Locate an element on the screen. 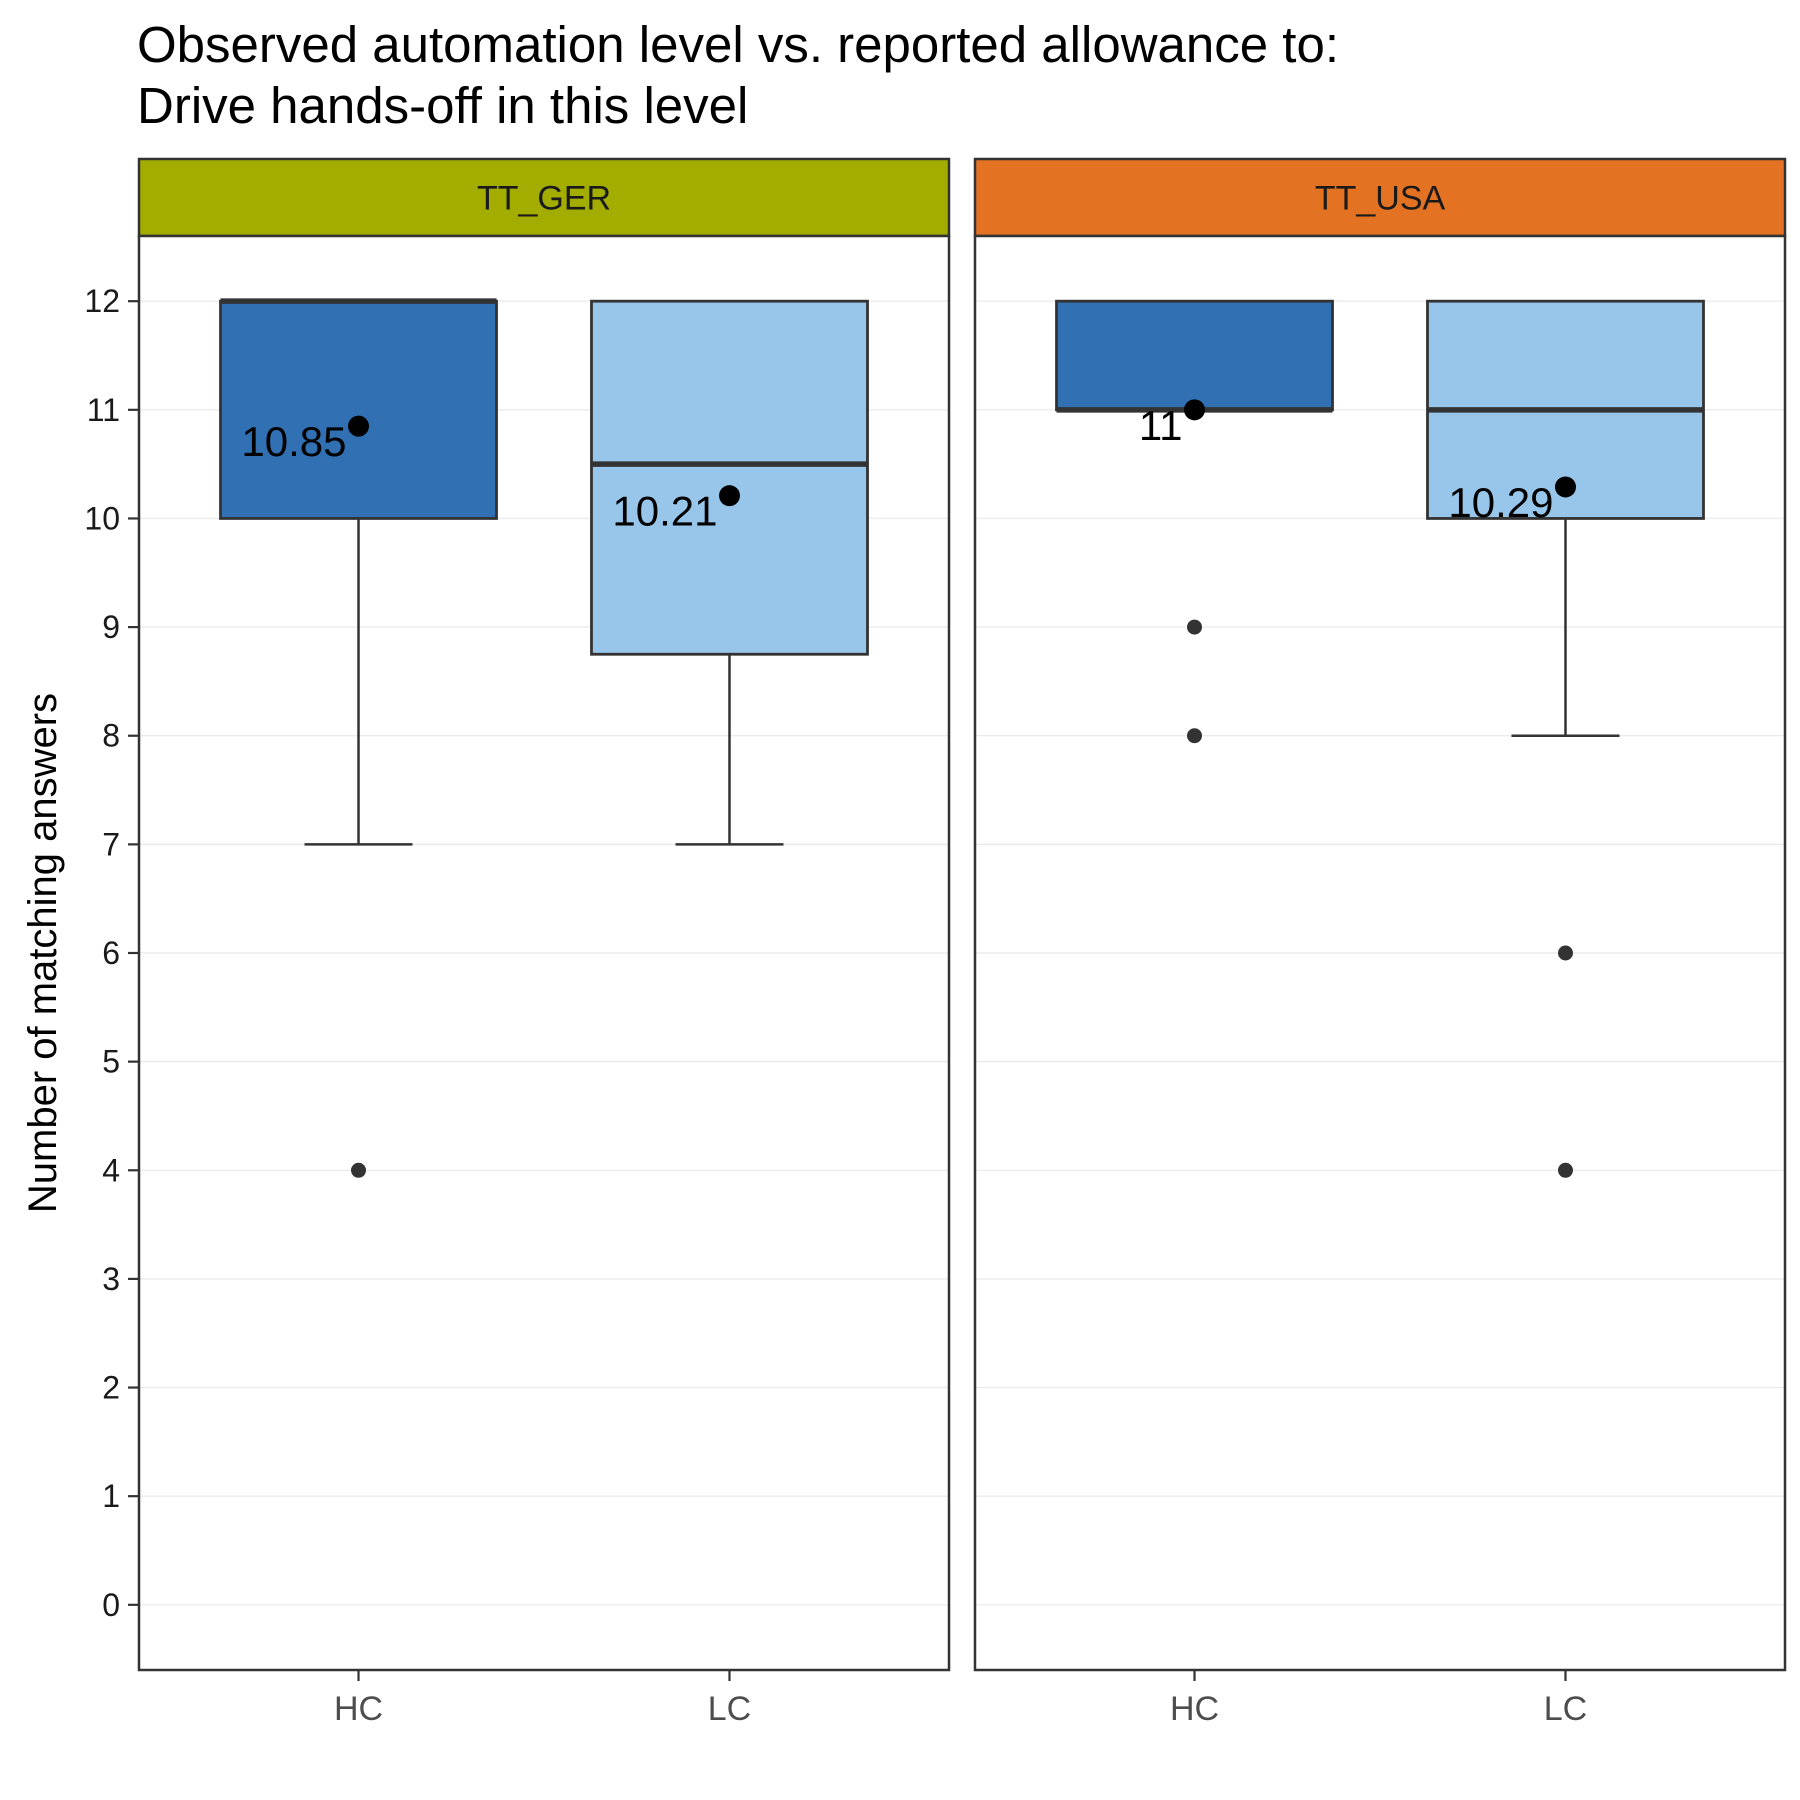  y-tick-label: 5 is located at coordinates (111, 1062).